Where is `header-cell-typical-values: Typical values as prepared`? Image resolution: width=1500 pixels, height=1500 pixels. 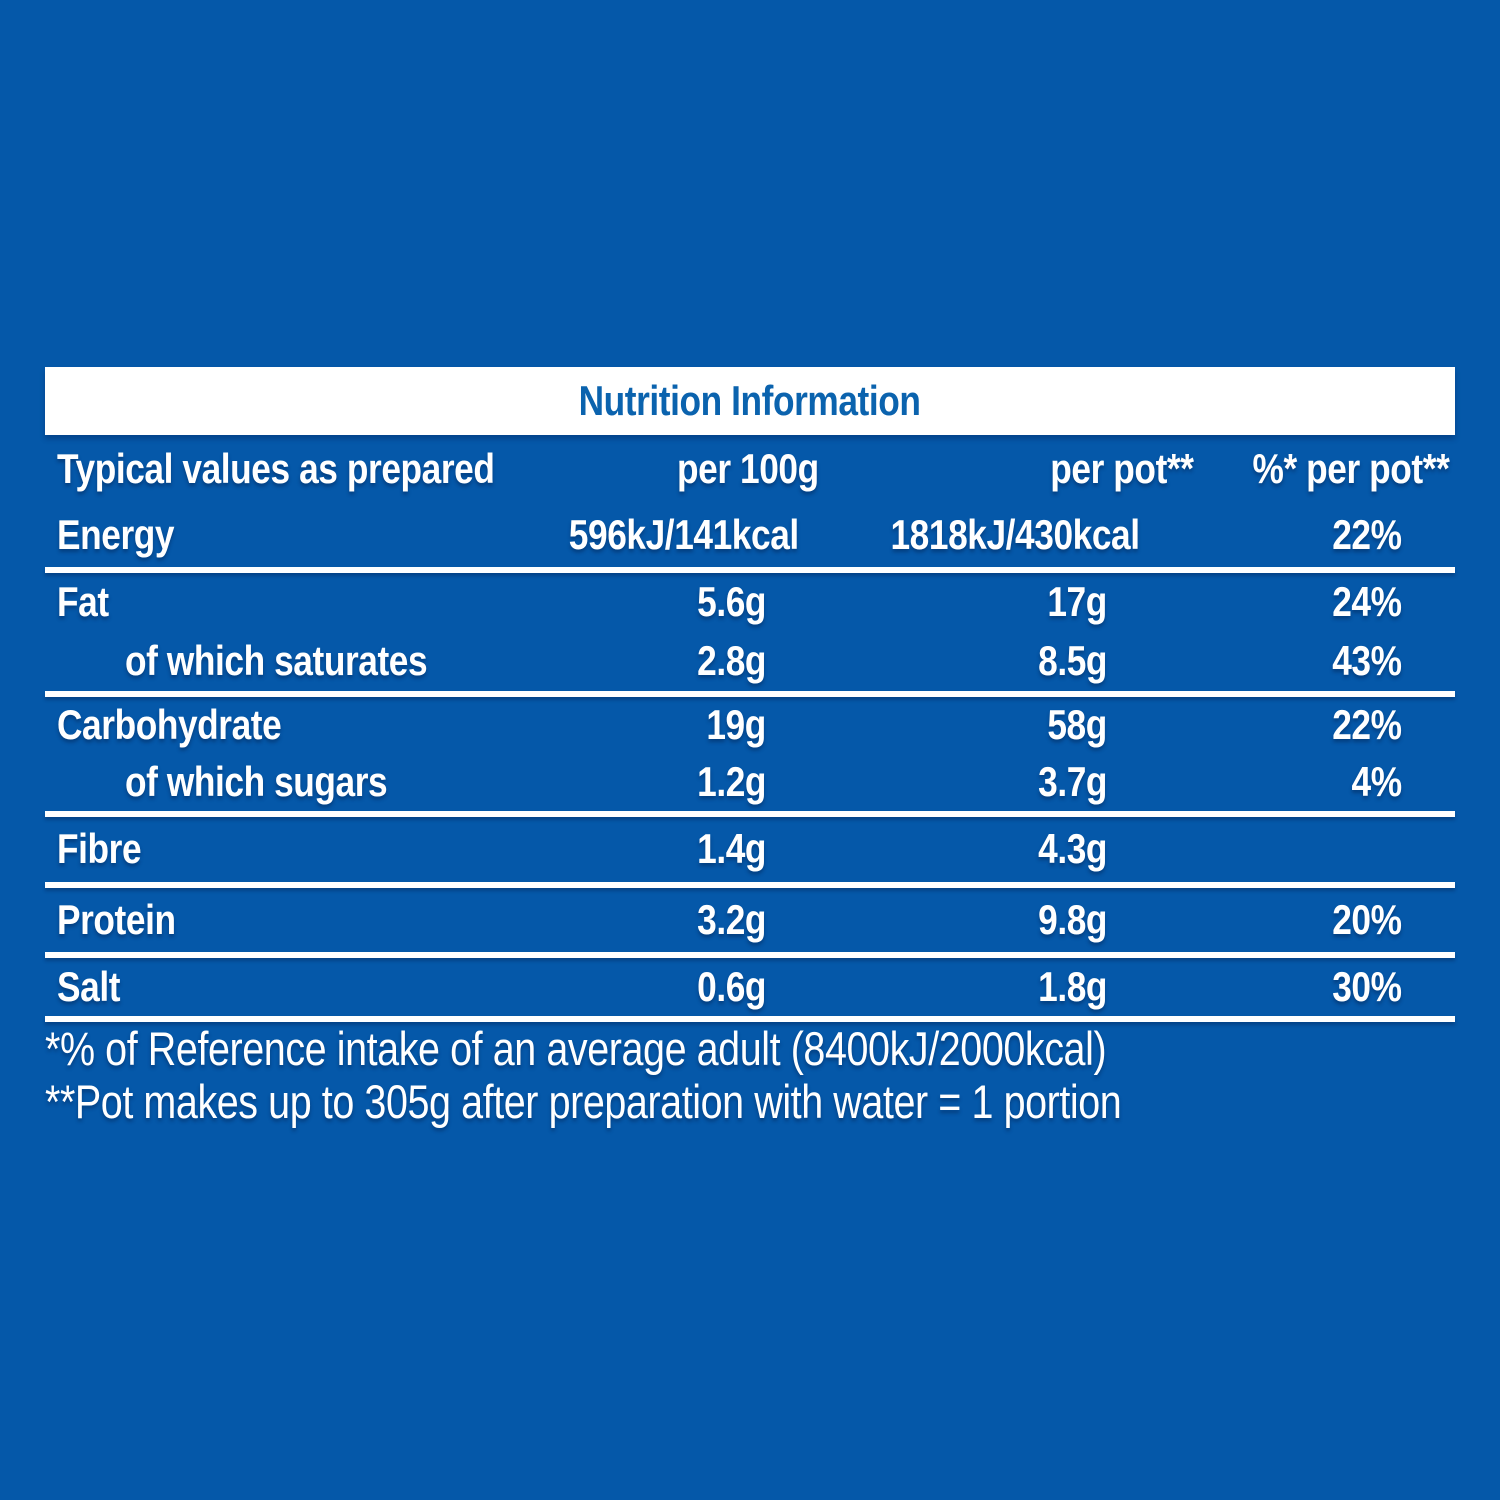 header-cell-typical-values: Typical values as prepared is located at coordinates (311, 468).